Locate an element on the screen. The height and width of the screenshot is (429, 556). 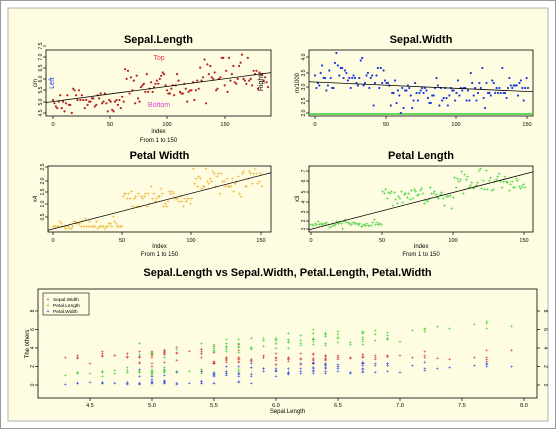
data-point-2-117: + is located at coordinates (217, 178).